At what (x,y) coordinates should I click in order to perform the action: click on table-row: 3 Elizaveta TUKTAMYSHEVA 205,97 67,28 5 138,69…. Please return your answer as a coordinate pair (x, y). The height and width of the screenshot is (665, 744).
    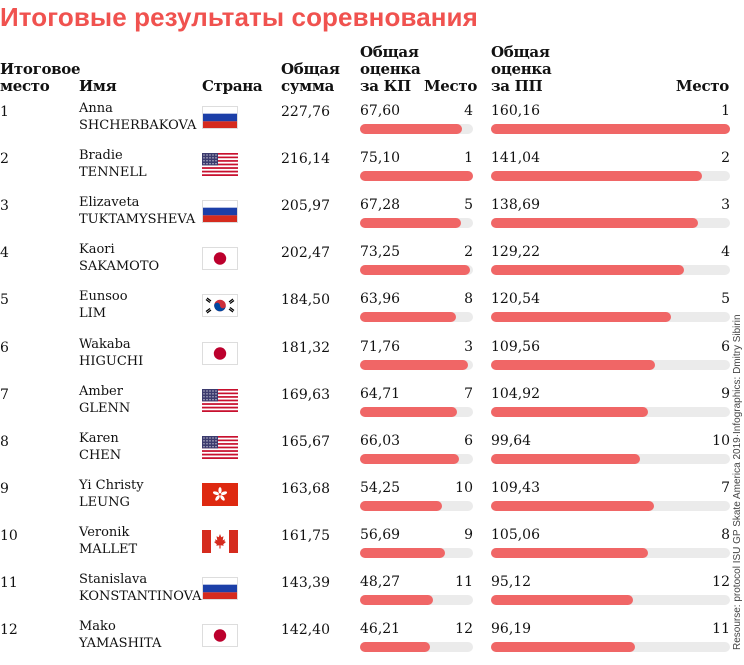
    Looking at the image, I should click on (365, 217).